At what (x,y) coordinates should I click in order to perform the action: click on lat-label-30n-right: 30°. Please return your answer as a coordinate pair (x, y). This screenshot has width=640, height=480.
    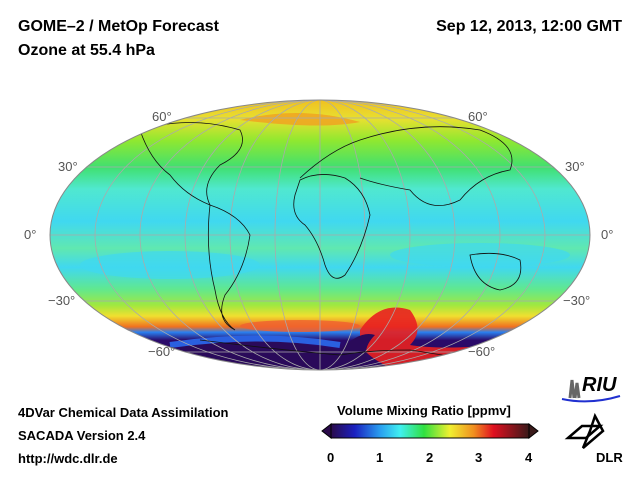
    Looking at the image, I should click on (575, 166).